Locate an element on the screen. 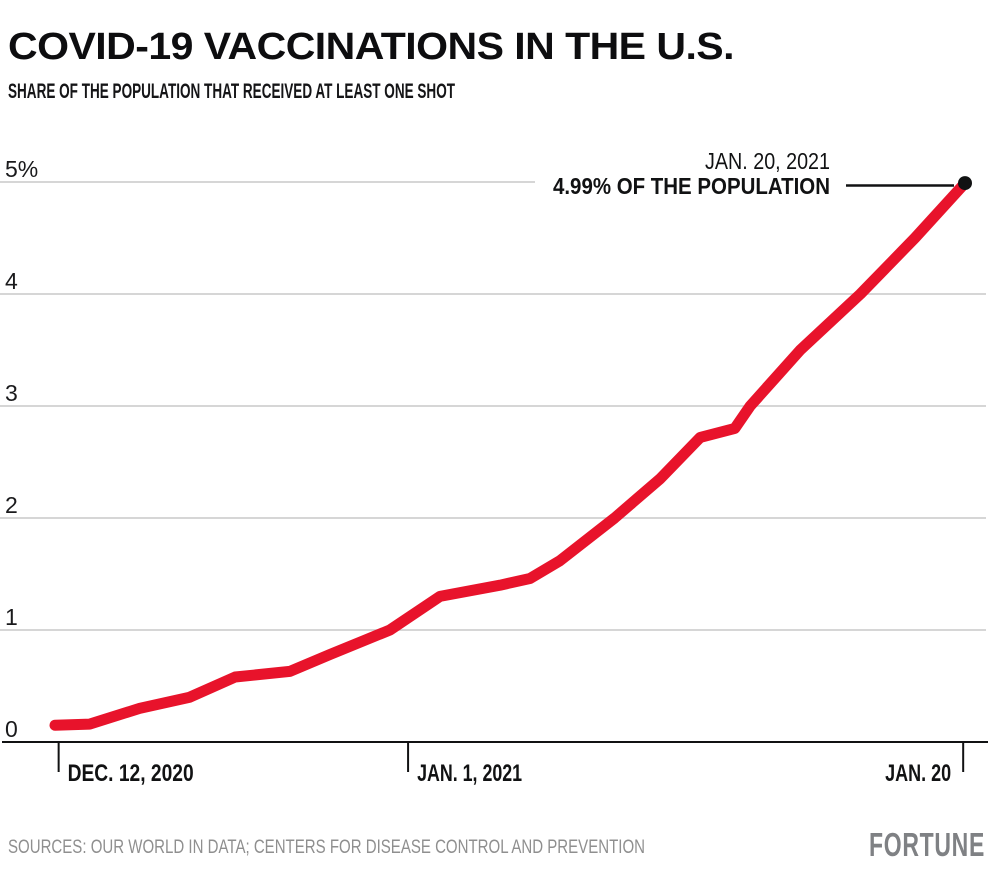 The image size is (1001, 871). y-tick-label: 1 is located at coordinates (11, 617).